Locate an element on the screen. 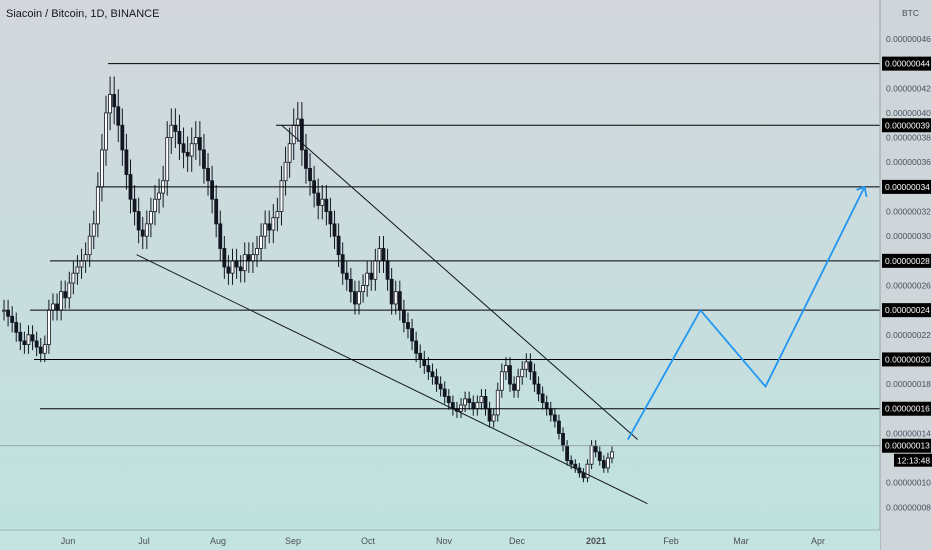  price-tick-label: 0.00000030 is located at coordinates (908, 236).